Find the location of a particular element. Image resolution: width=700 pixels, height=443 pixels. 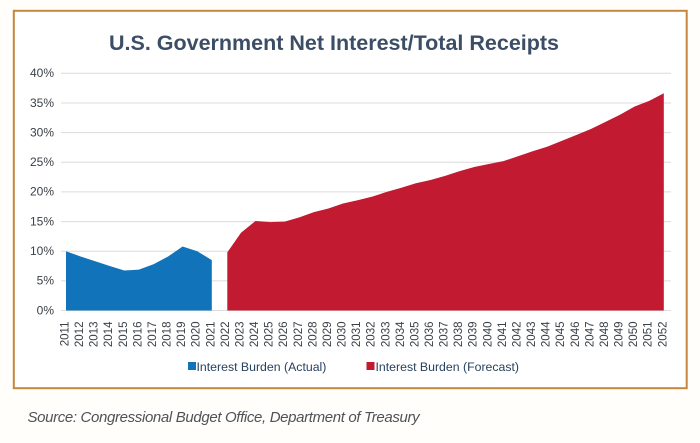

svg-text: 2044 is located at coordinates (547, 334).